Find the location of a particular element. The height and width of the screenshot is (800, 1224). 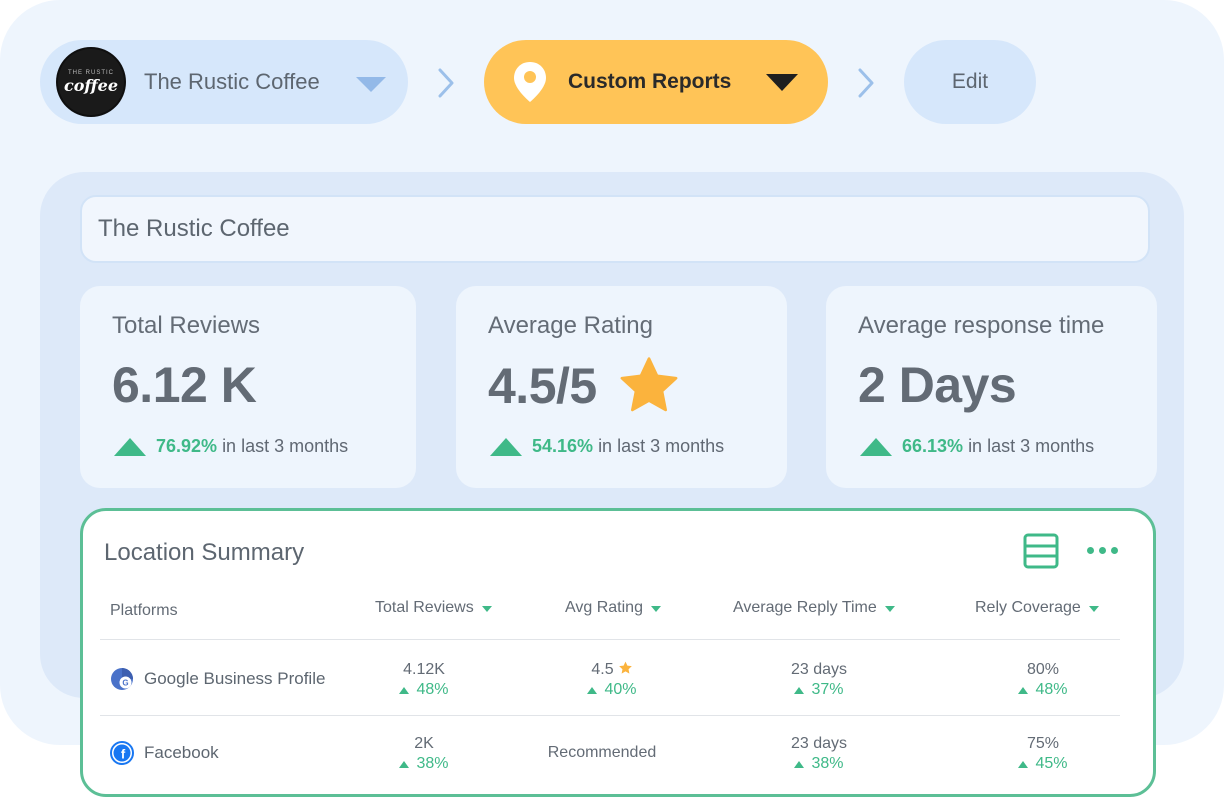

column-header-total-reviews: Total Reviews is located at coordinates (433, 608).